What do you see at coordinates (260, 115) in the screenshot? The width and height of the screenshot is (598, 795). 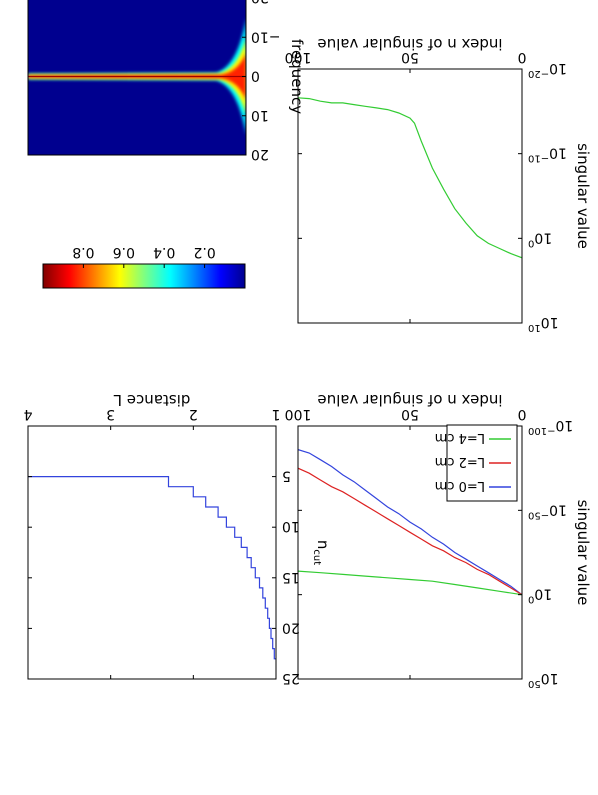 I see `spectrogram-ytick-label: 10` at bounding box center [260, 115].